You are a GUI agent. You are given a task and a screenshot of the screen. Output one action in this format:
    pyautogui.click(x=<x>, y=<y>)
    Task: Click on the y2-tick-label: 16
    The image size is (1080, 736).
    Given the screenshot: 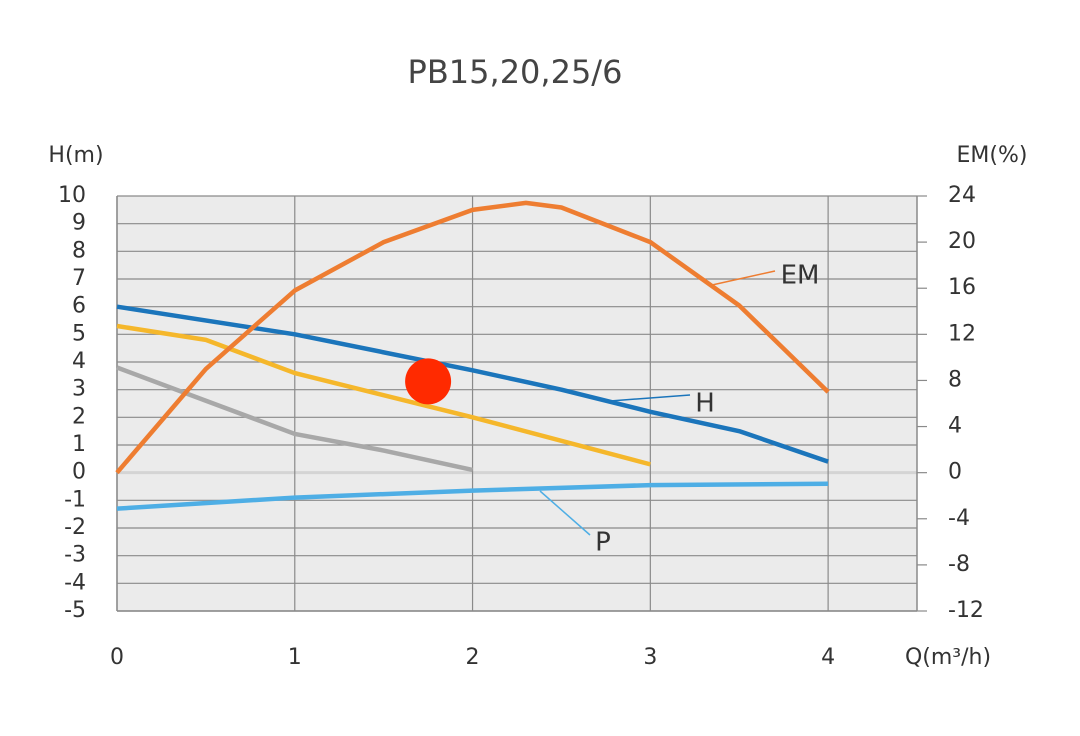 What is the action you would take?
    pyautogui.click(x=962, y=287)
    